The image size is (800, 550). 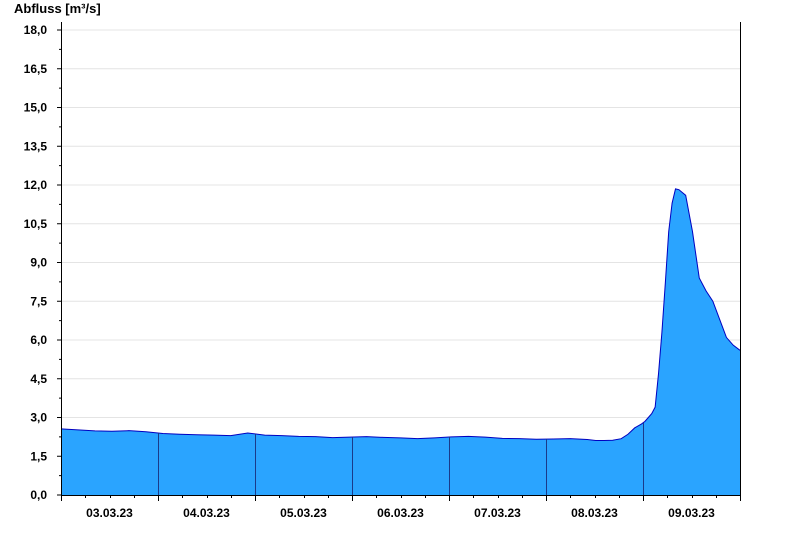 I want to click on x-tick-label: 08.03.23, so click(x=594, y=513).